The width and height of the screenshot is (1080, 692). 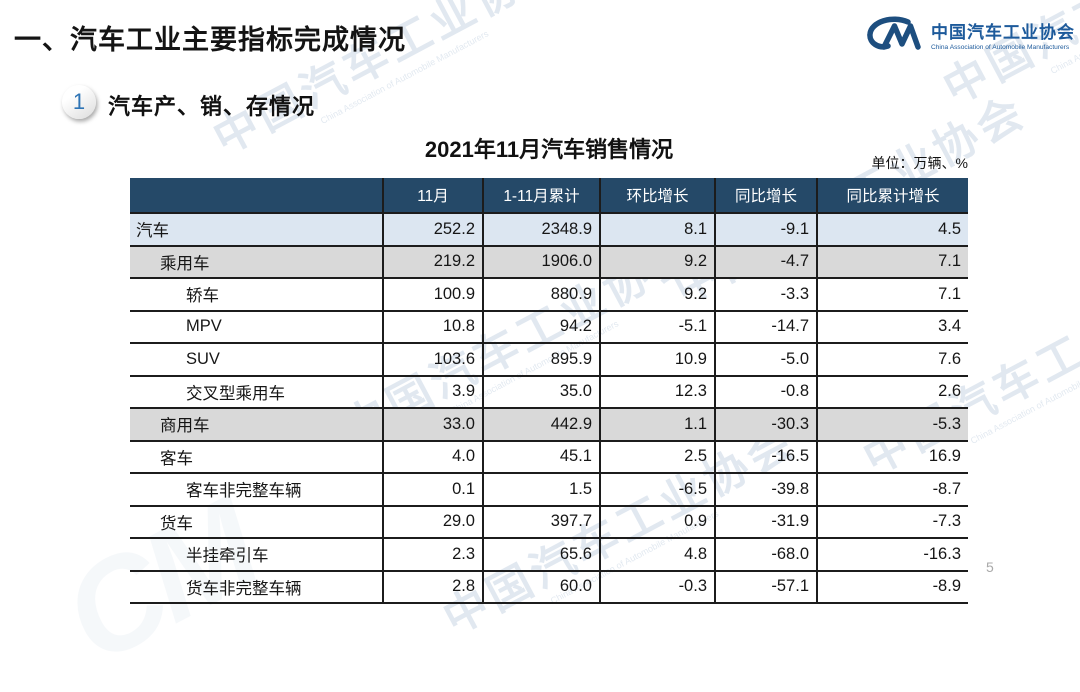 I want to click on row-value-cell: 4.0, so click(x=432, y=456).